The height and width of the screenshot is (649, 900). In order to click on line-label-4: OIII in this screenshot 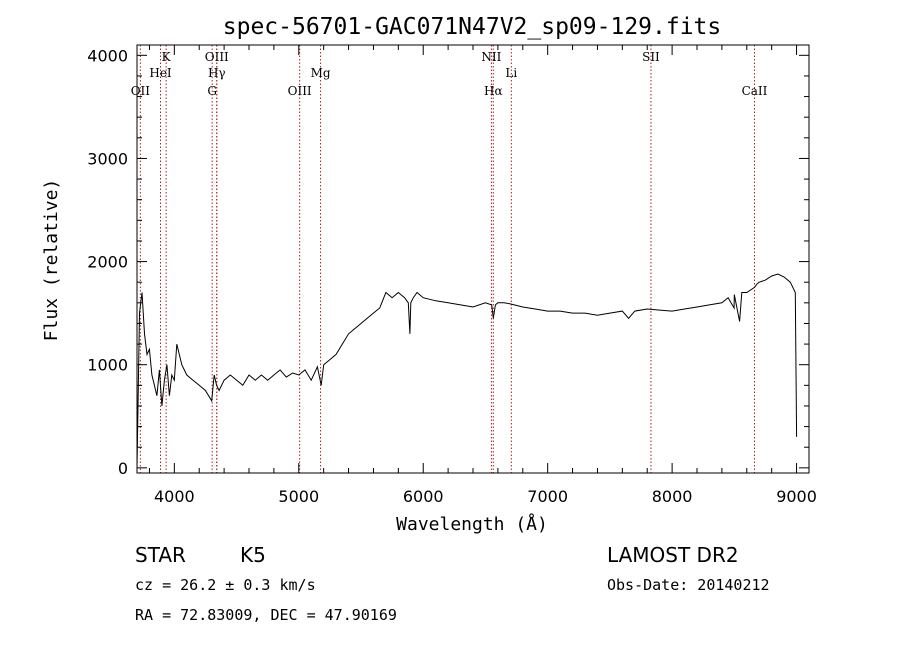, I will do `click(217, 57)`.